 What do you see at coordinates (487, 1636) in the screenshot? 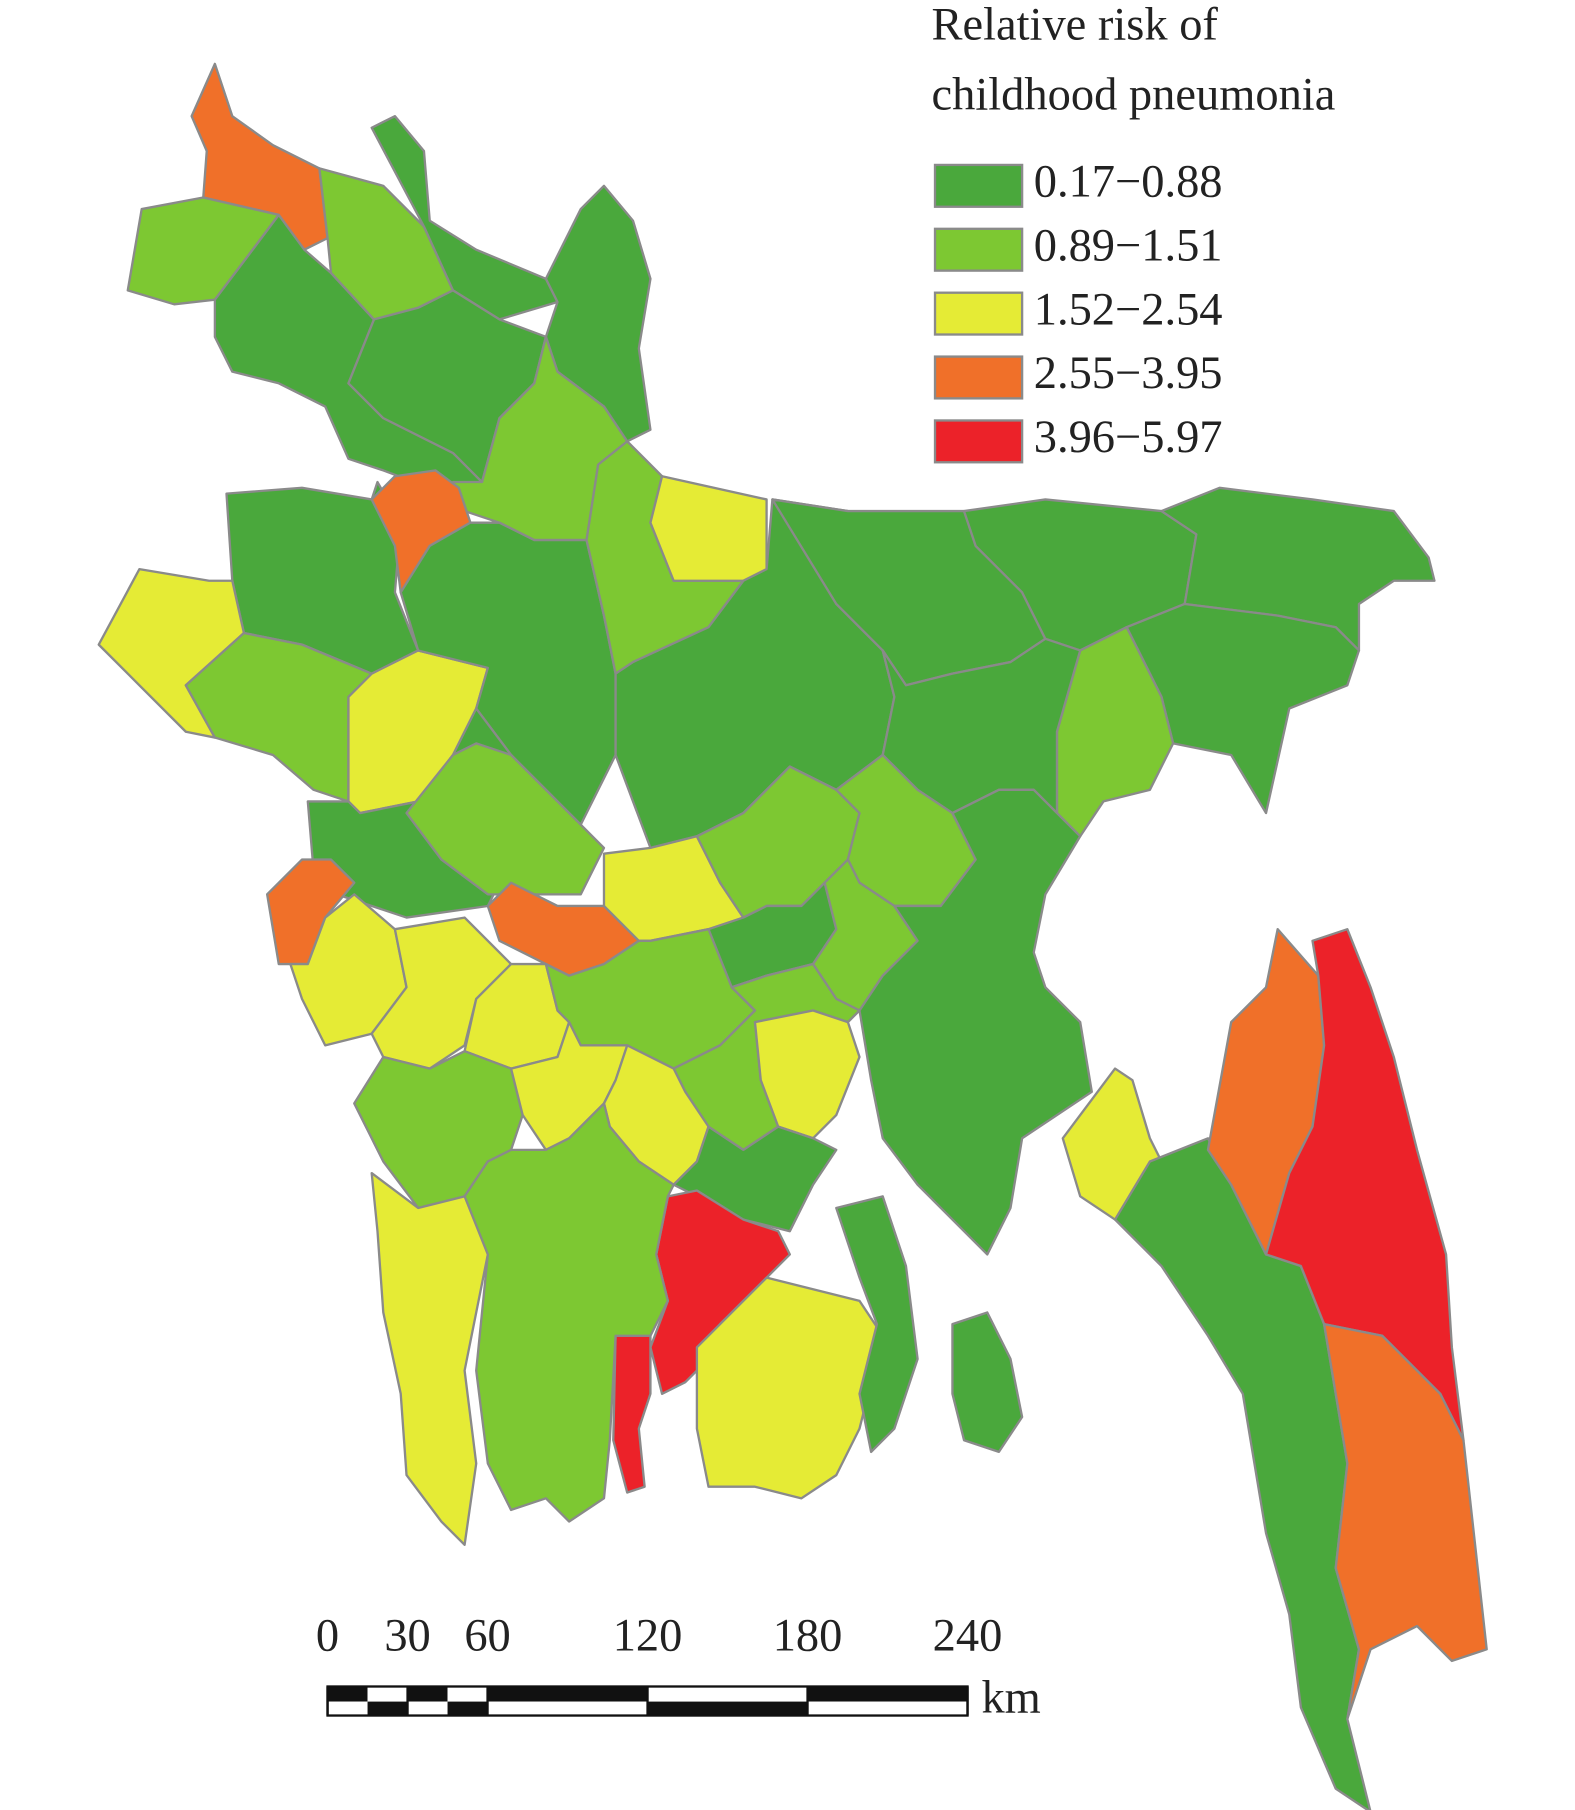
I see `scale-tick-label: 60` at bounding box center [487, 1636].